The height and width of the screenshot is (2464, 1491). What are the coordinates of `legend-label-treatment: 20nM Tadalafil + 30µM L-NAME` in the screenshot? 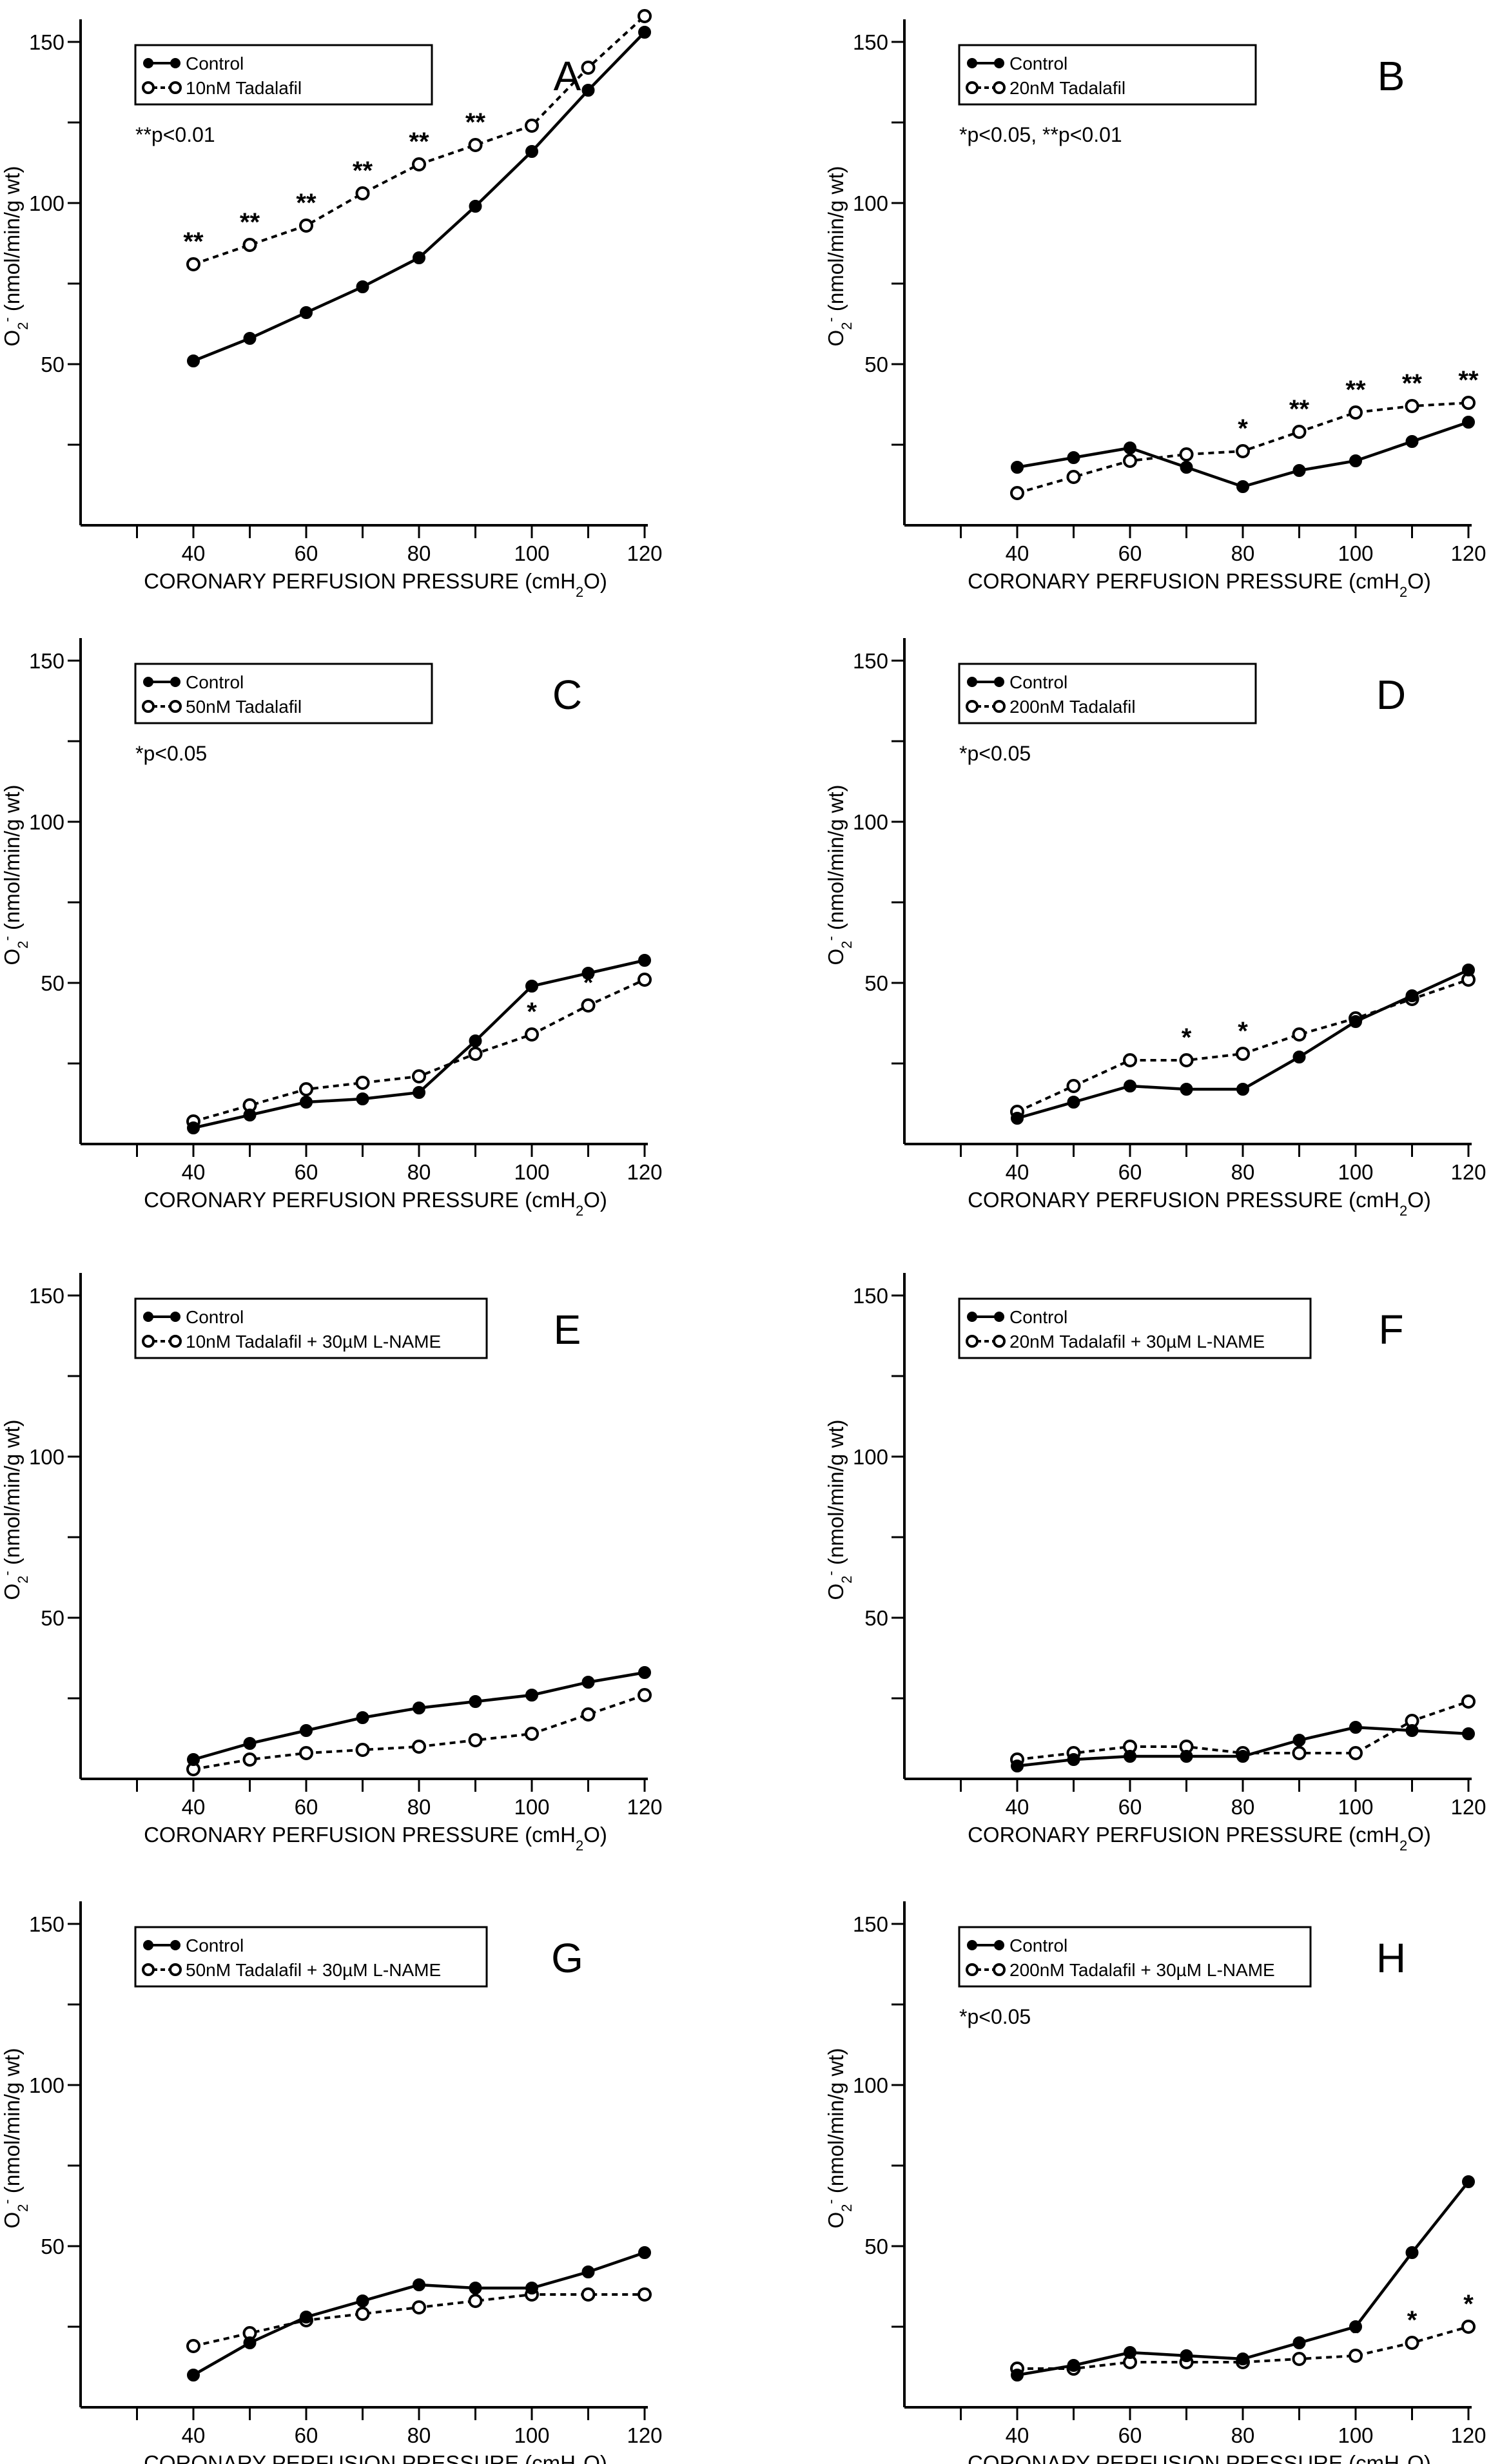 It's located at (1137, 1342).